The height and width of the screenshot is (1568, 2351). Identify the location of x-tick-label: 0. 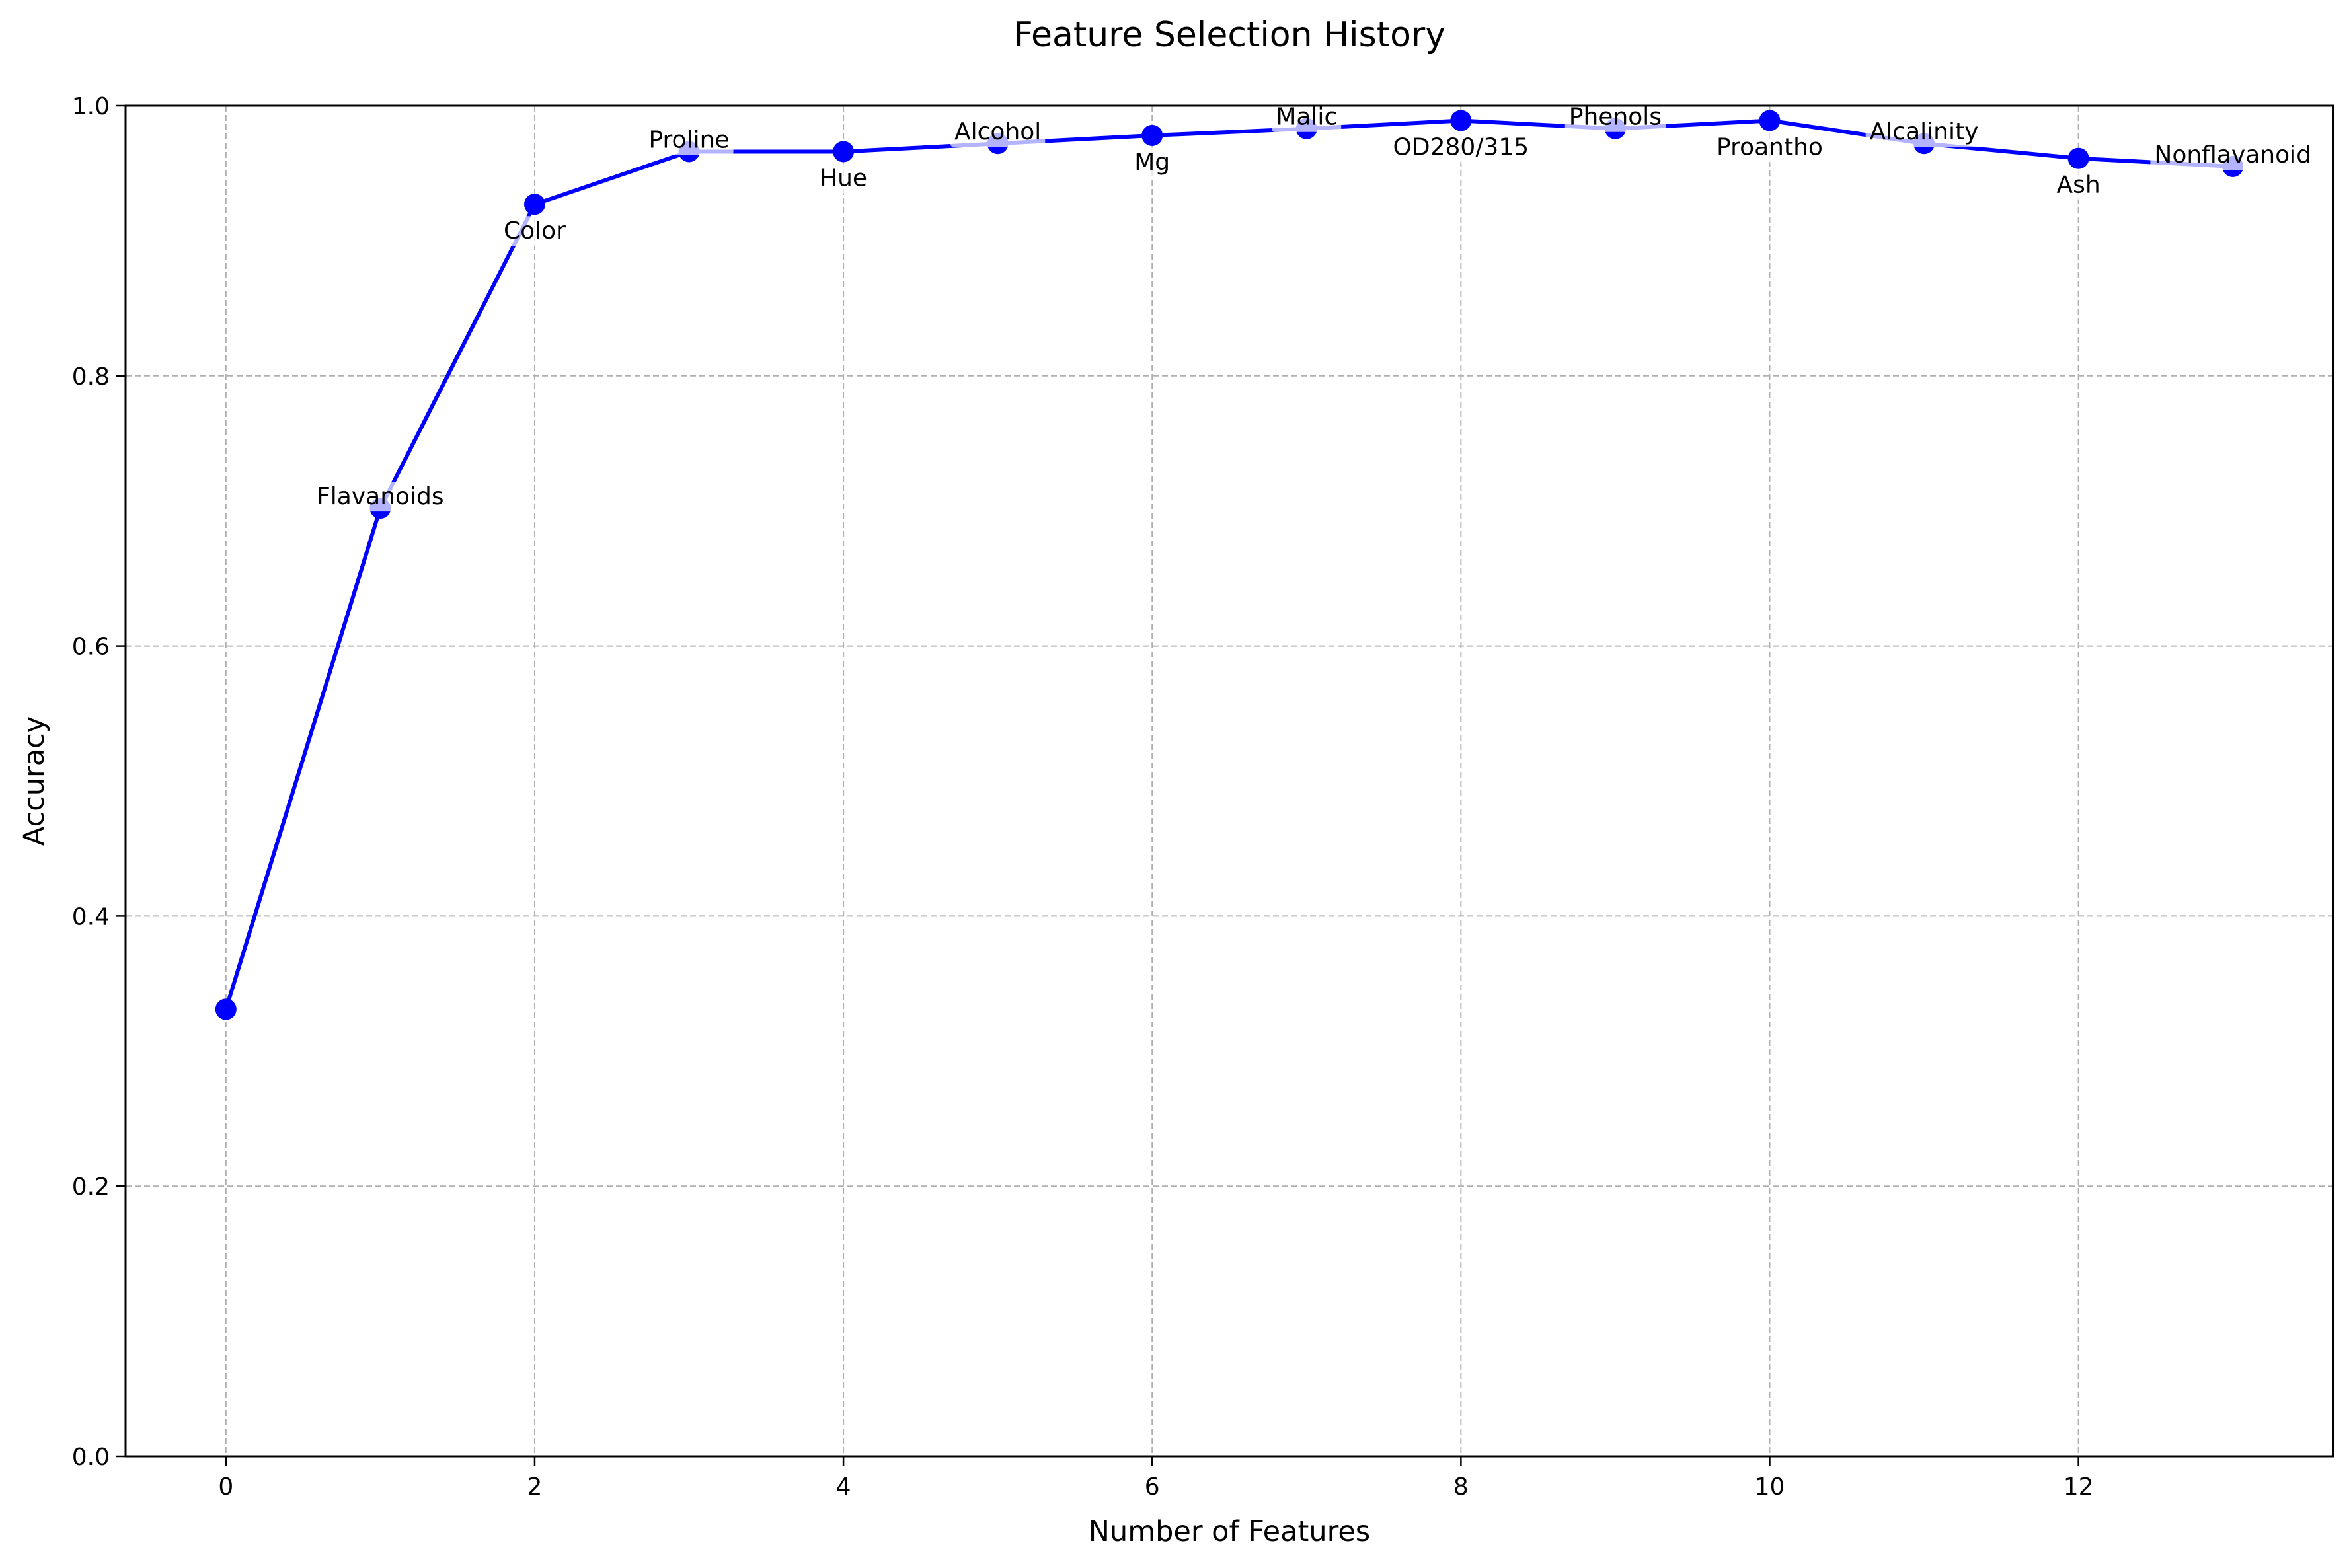
(225, 1487).